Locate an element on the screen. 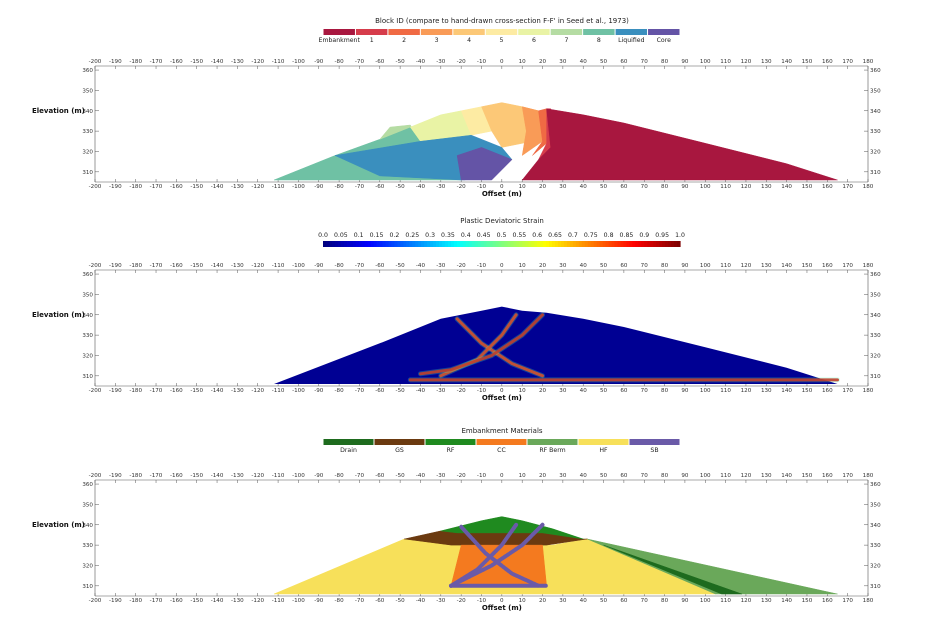  x-tick-label-bottom: 30 is located at coordinates (563, 391).